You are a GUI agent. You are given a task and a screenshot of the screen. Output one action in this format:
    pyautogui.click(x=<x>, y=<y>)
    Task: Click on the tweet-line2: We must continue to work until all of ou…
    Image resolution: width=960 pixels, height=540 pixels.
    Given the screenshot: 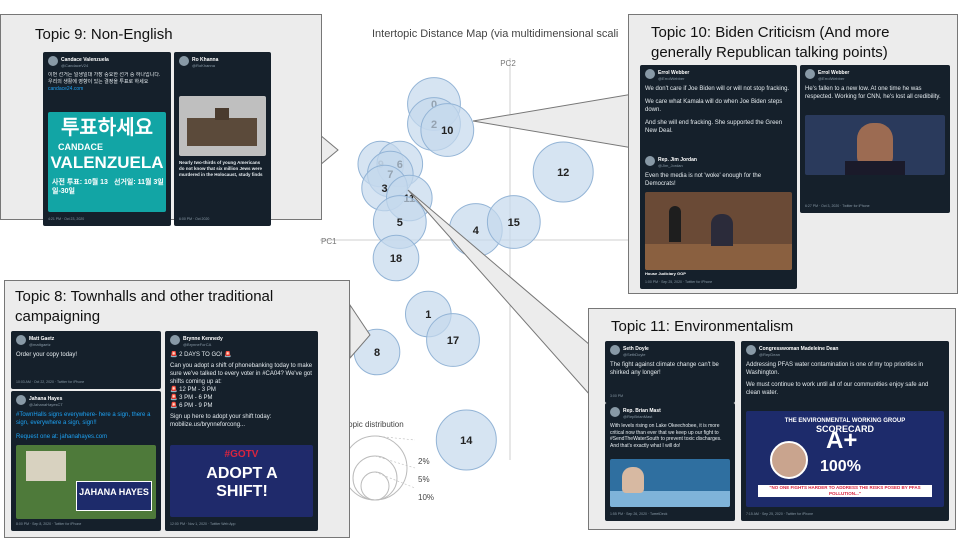 What is the action you would take?
    pyautogui.click(x=837, y=389)
    